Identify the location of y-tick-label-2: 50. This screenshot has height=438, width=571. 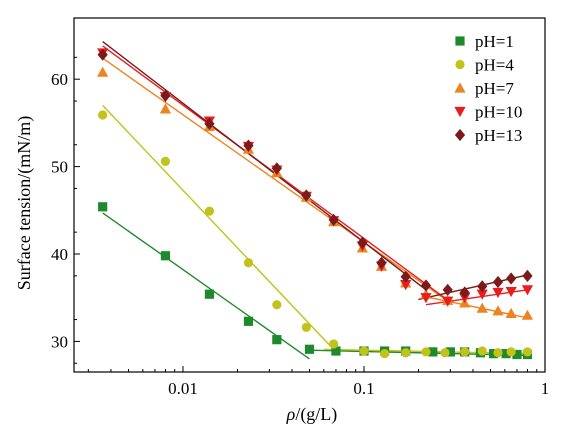
(59, 167).